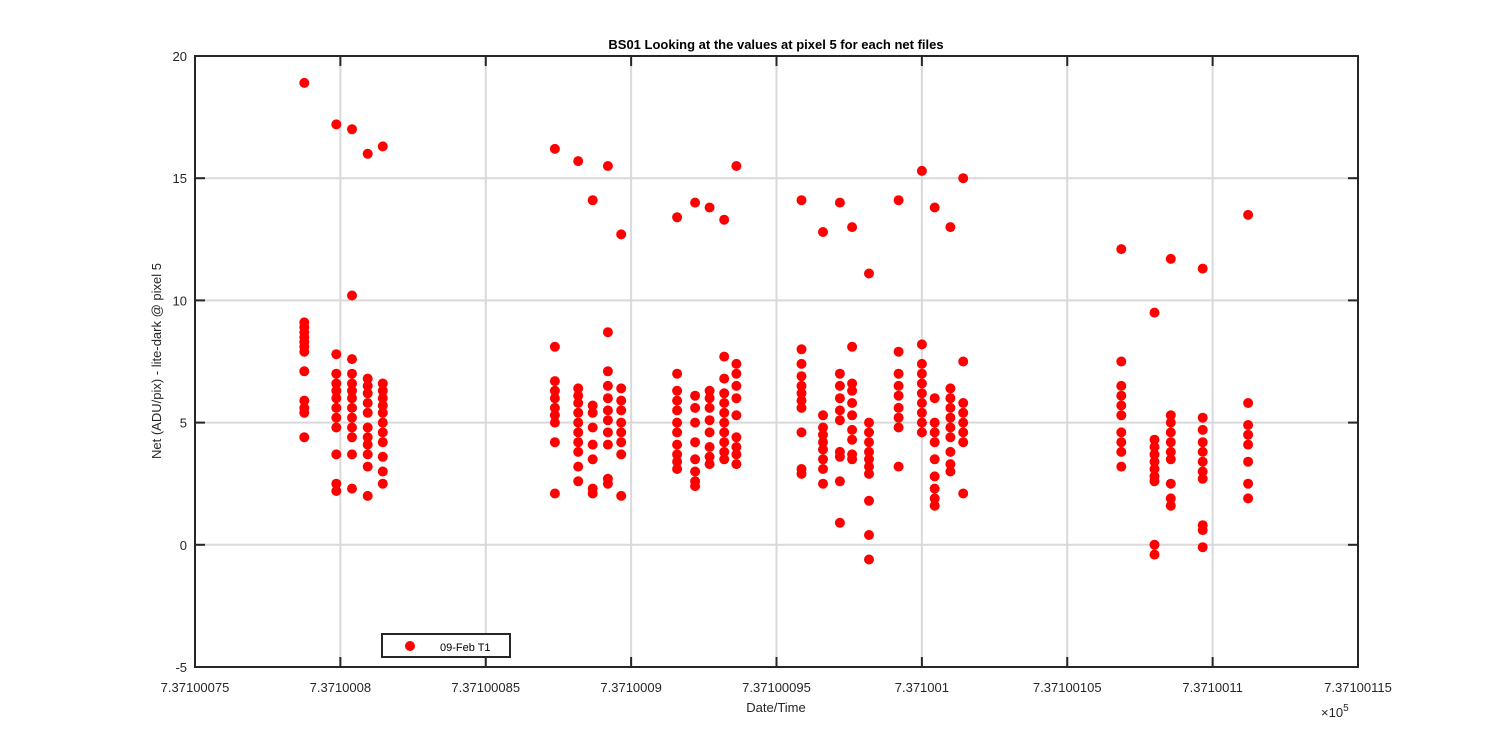 The image size is (1500, 750). Describe the element at coordinates (180, 56) in the screenshot. I see `y-tick-label: 20` at that location.